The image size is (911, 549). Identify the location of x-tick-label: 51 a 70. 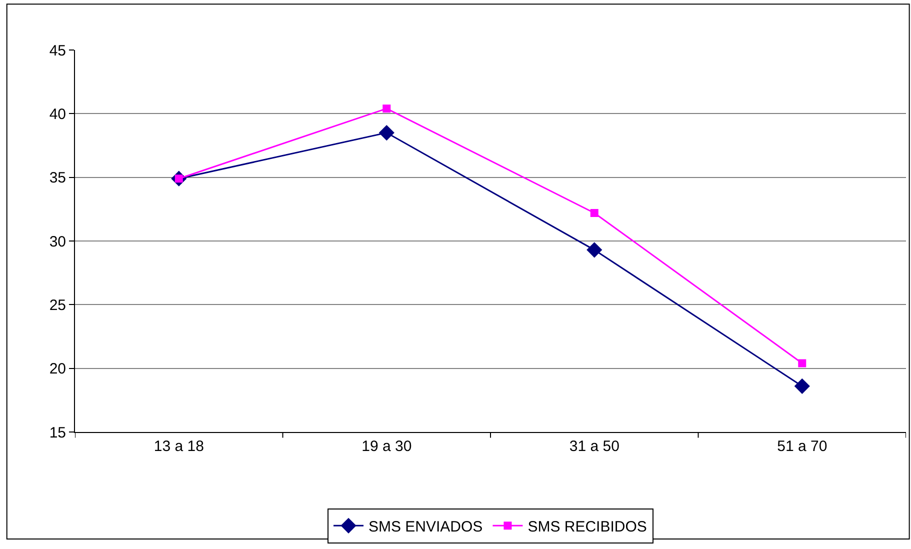
(802, 446).